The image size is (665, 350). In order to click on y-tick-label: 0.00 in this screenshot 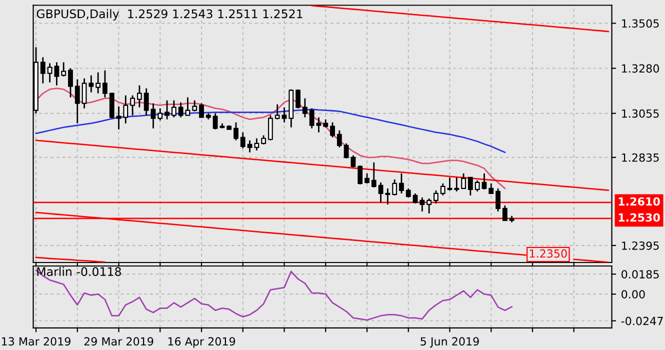, I will do `click(633, 294)`.